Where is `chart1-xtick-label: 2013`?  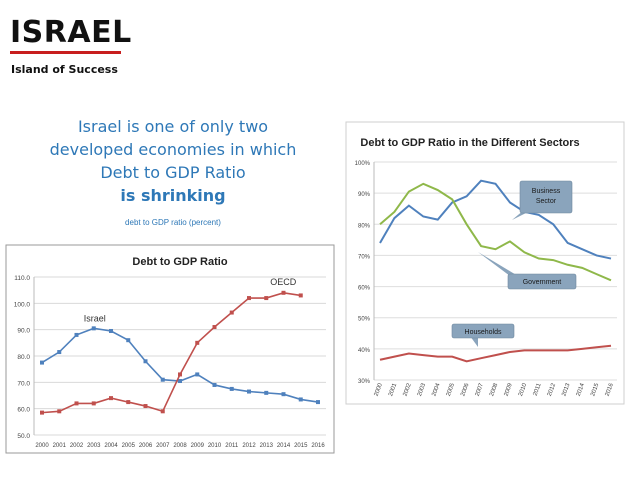 chart1-xtick-label: 2013 is located at coordinates (267, 446).